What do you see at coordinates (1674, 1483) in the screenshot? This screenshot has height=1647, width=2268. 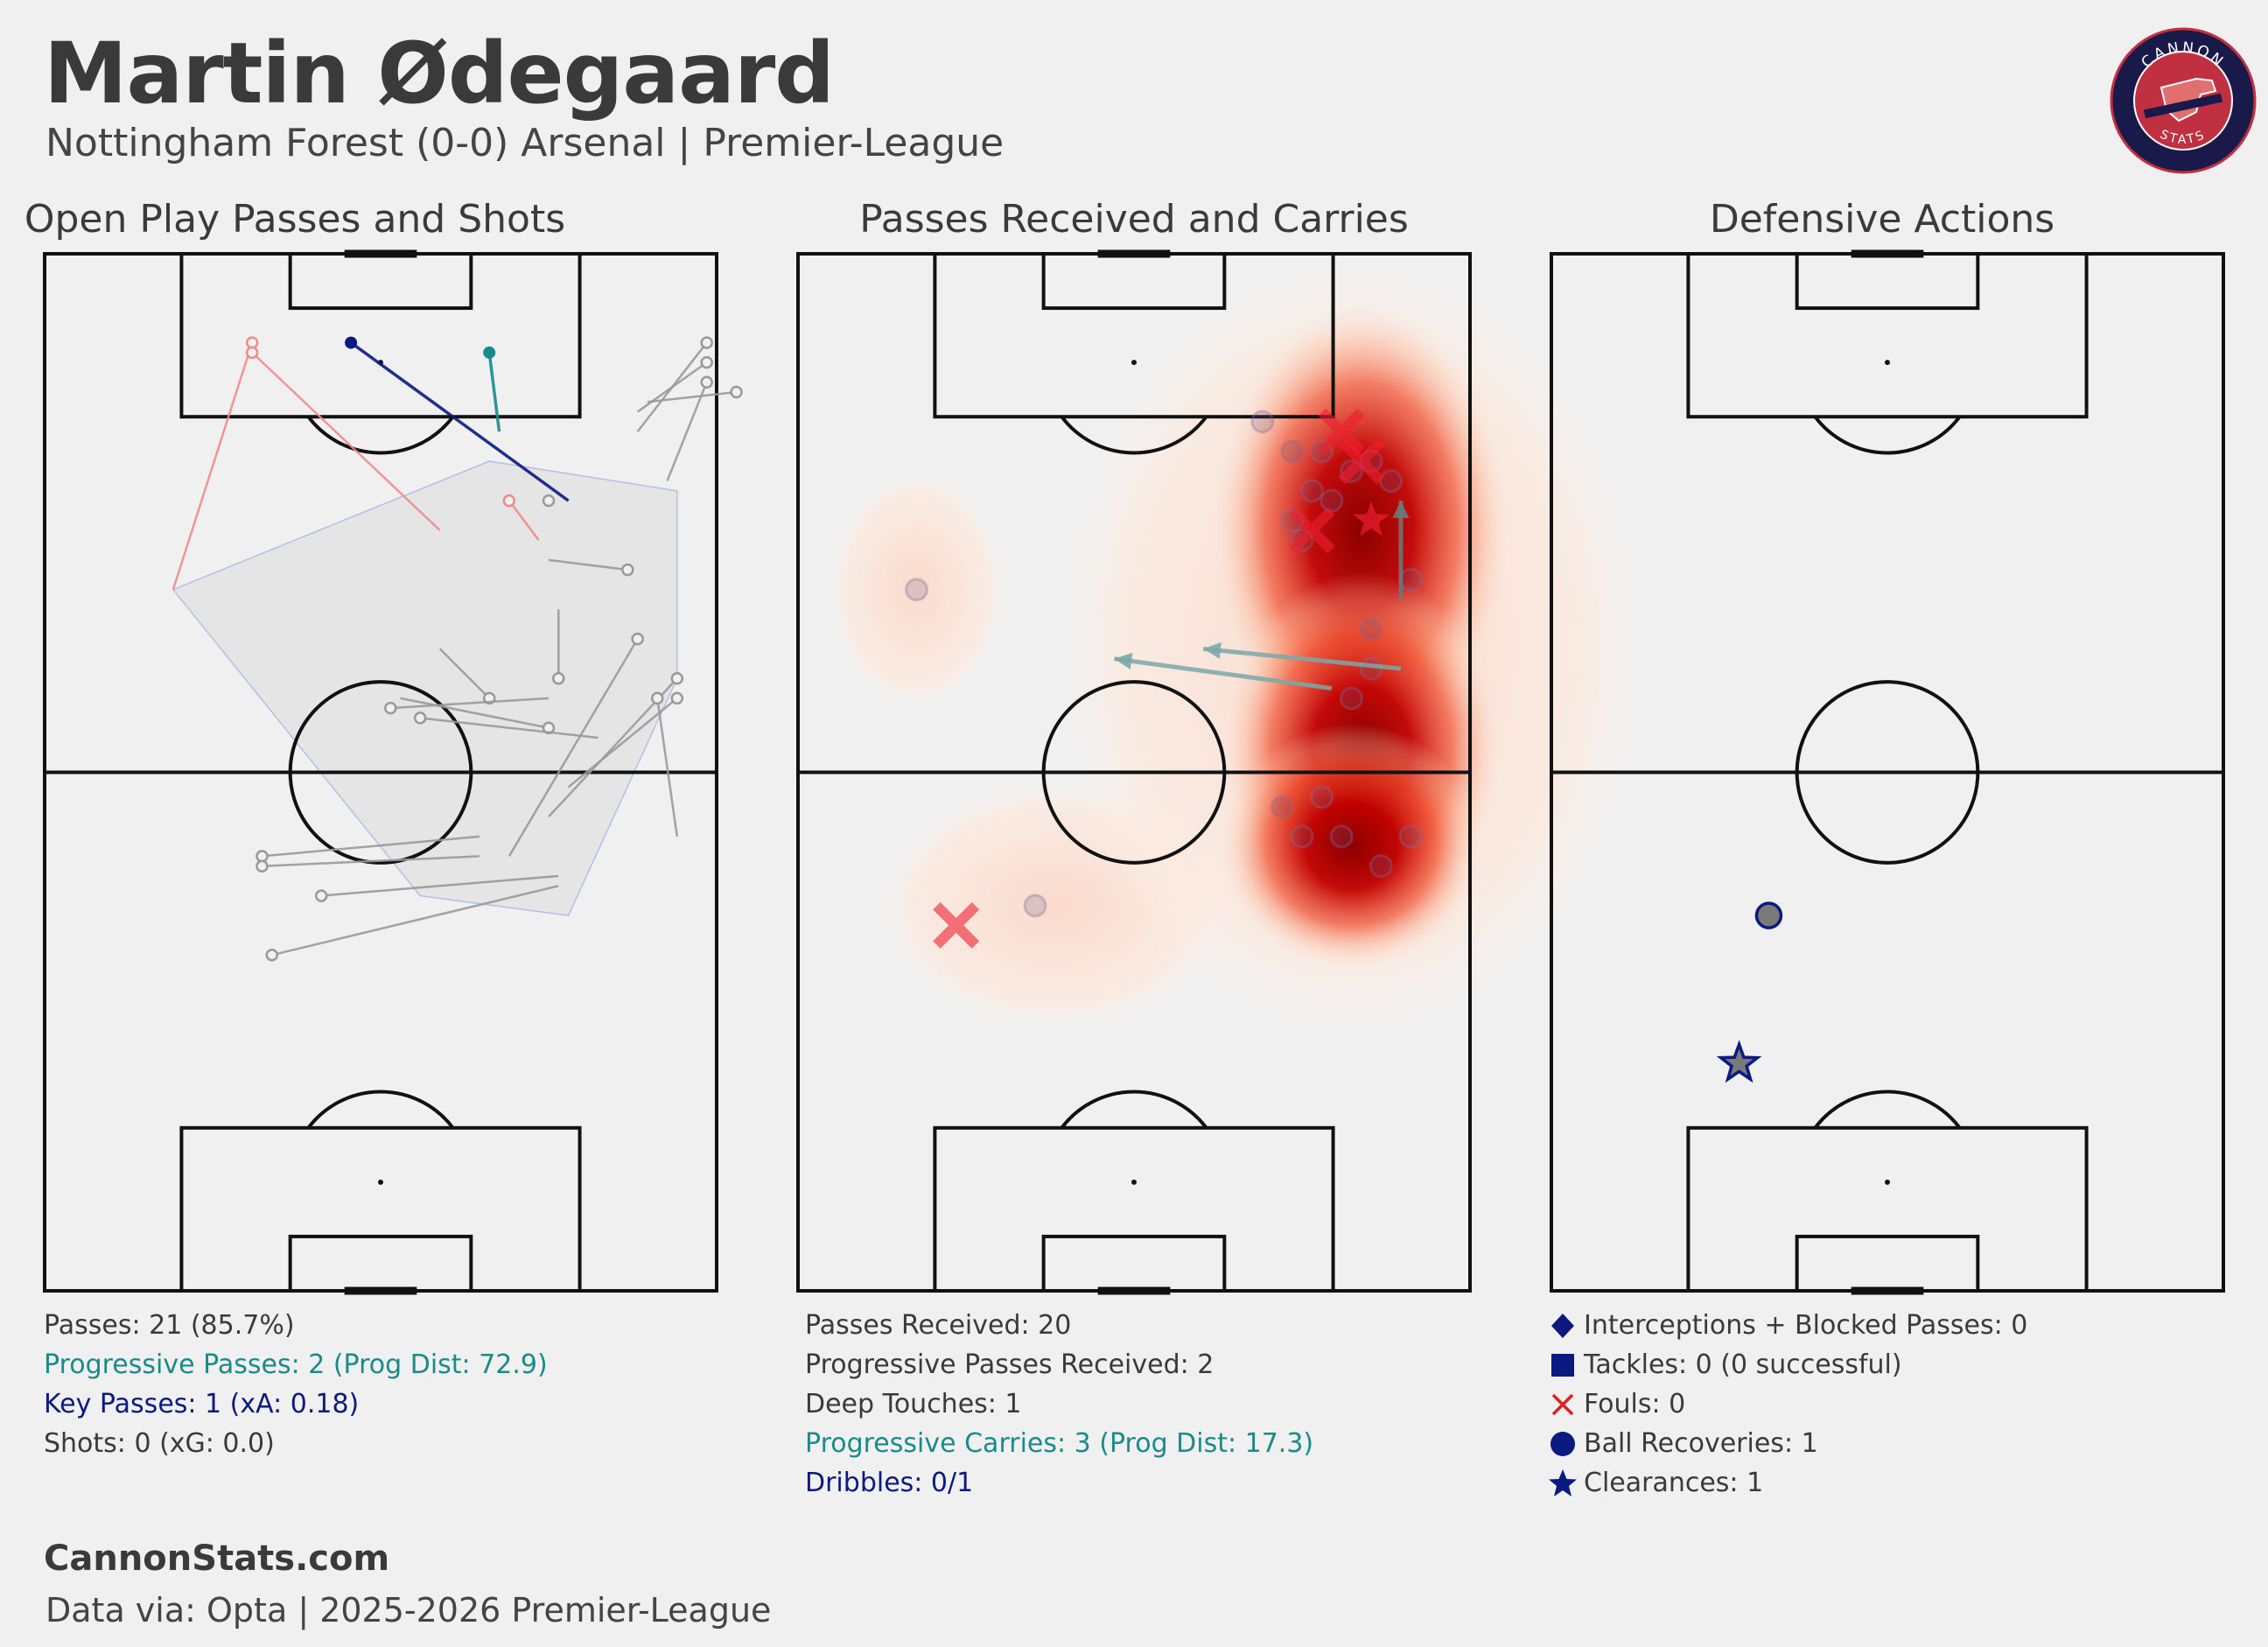 I see `legend-clearances-label: Clearances: 1` at bounding box center [1674, 1483].